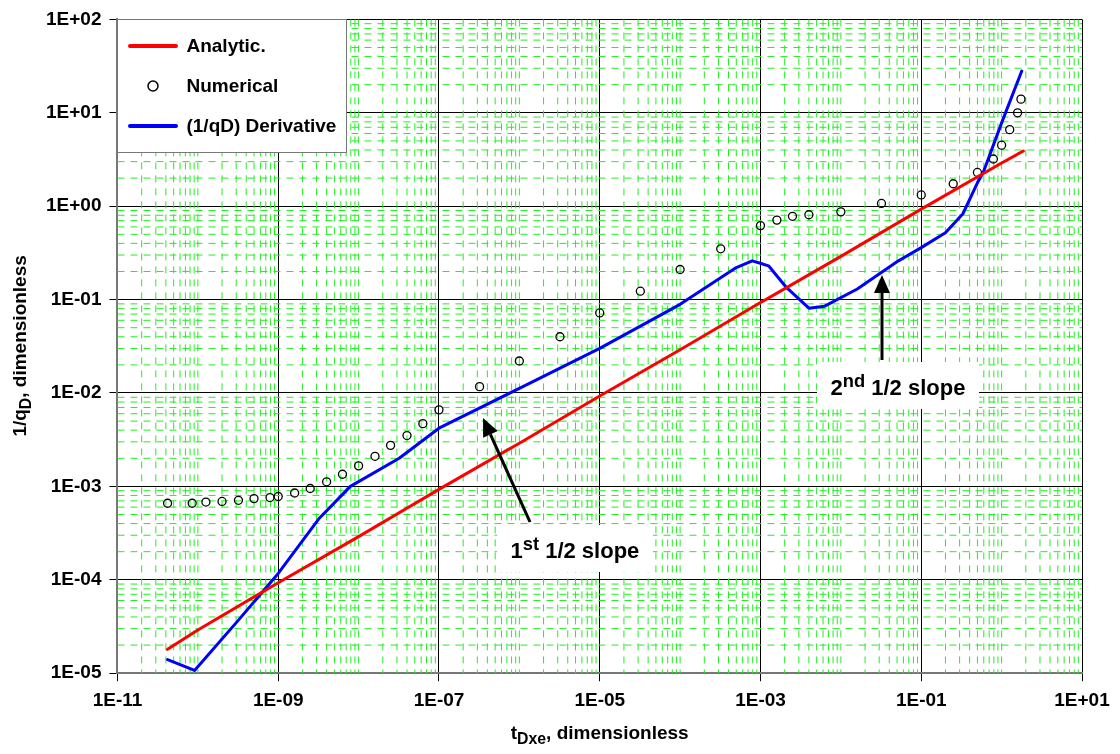 The image size is (1120, 754). What do you see at coordinates (226, 46) in the screenshot?
I see `legend-label: Analytic.` at bounding box center [226, 46].